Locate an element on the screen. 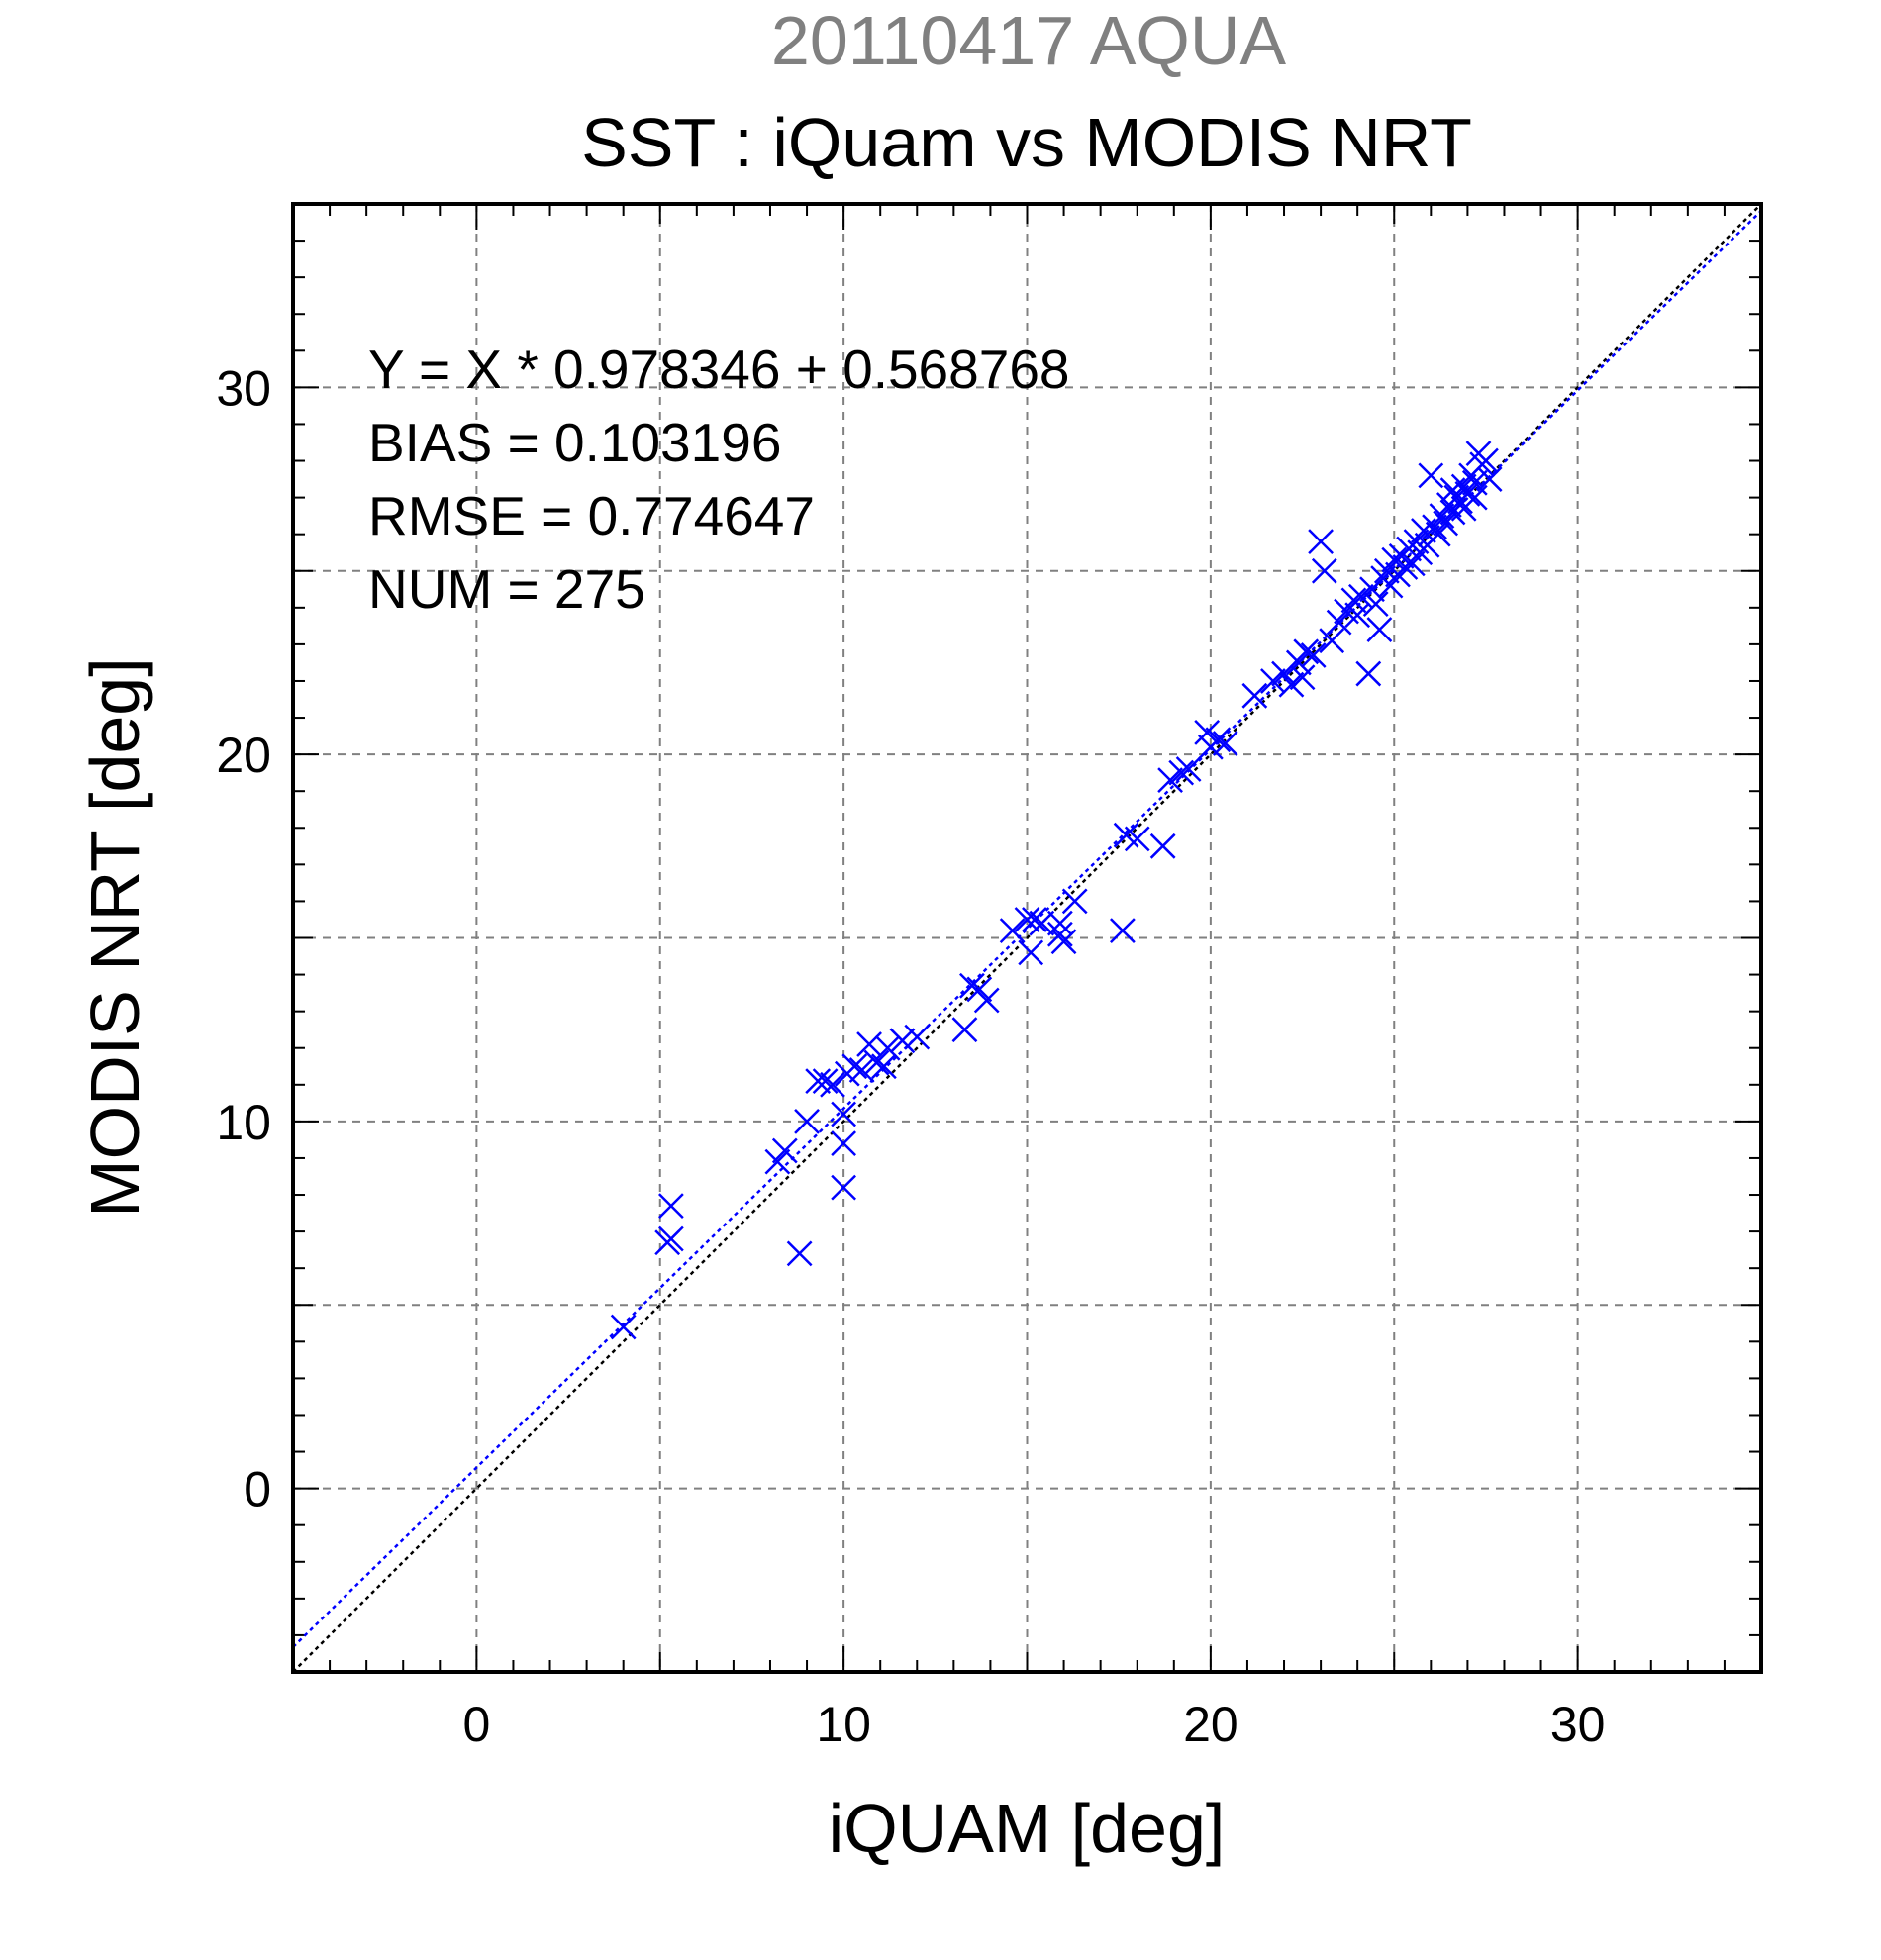 The width and height of the screenshot is (1881, 1960). x-tick-label: 30 is located at coordinates (1578, 1724).